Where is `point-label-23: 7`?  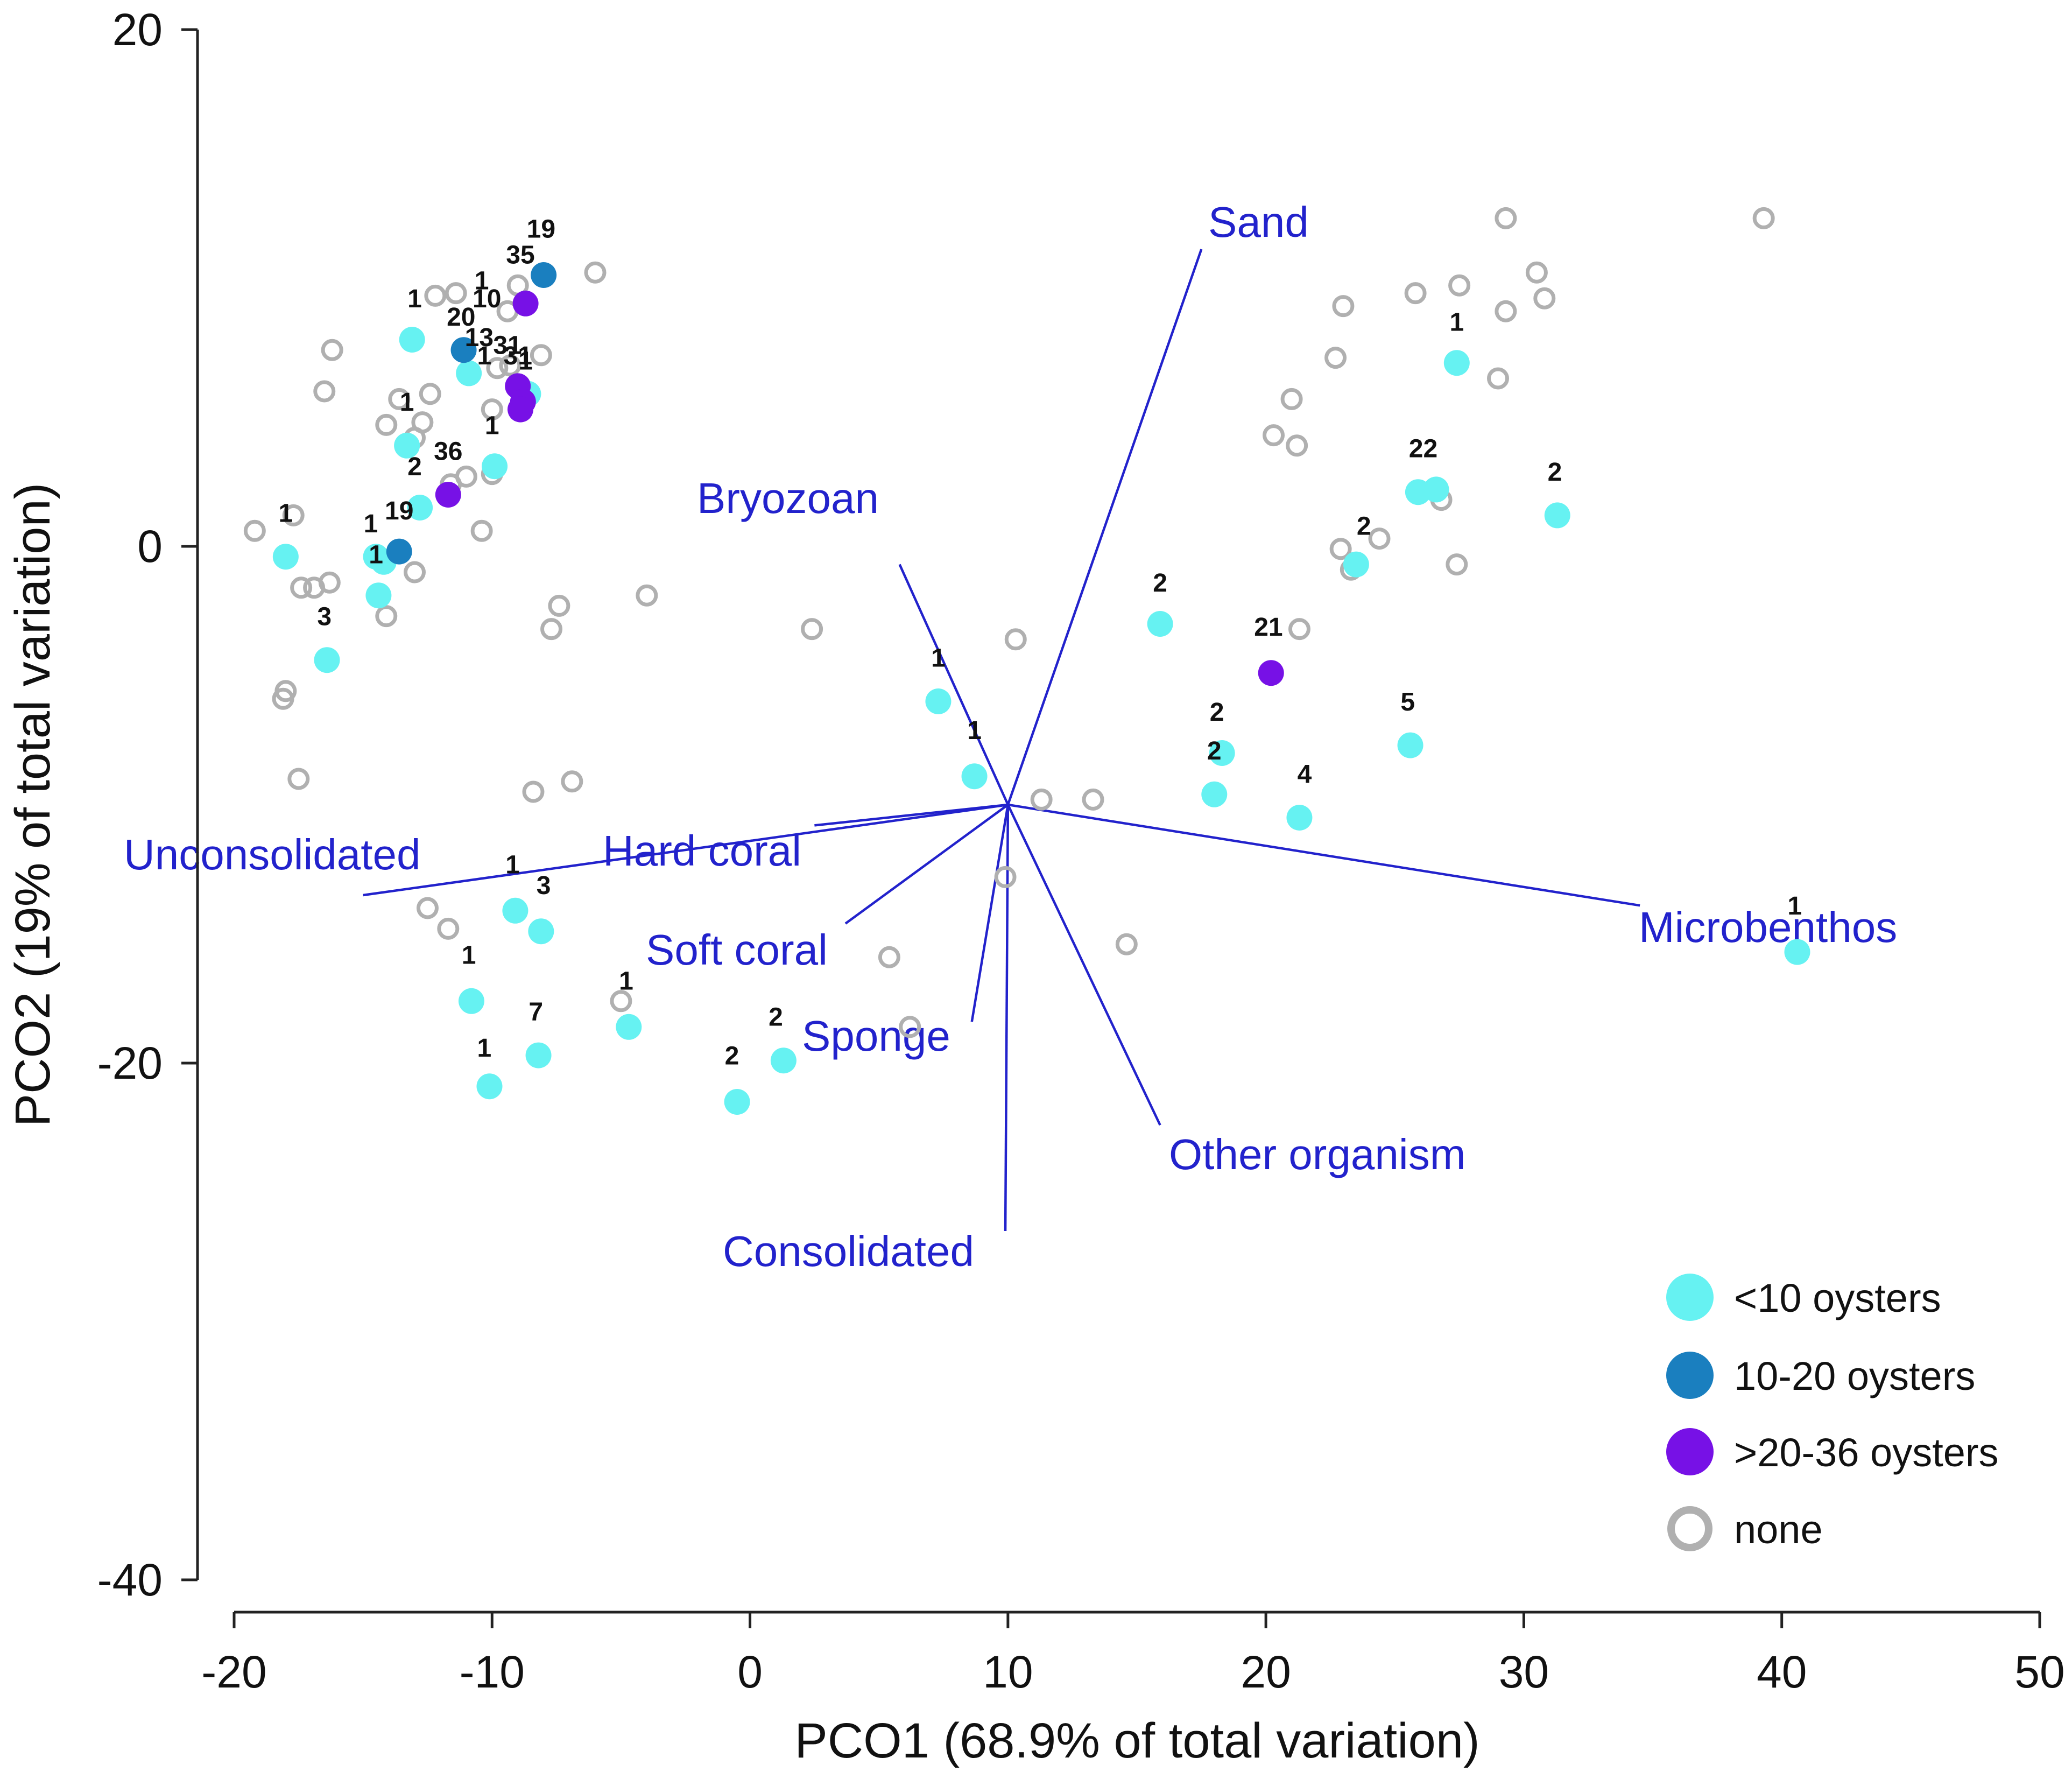 point-label-23: 7 is located at coordinates (535, 1012).